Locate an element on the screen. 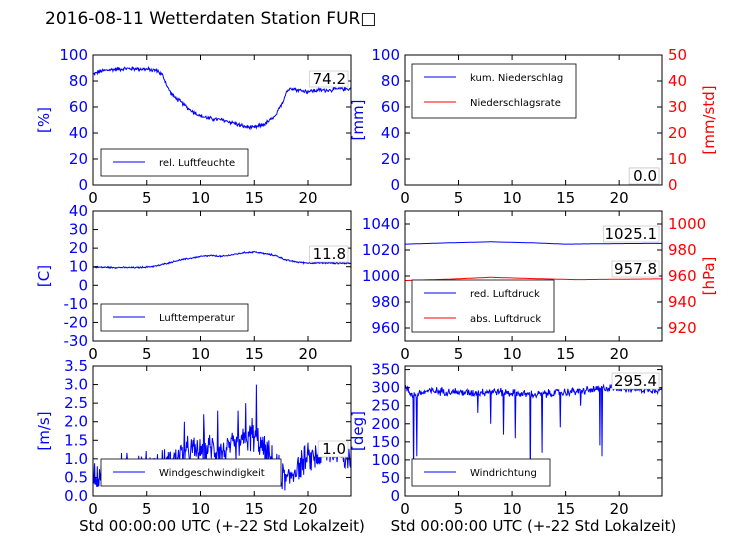 The height and width of the screenshot is (552, 736). pressure-ytick-label: 1020 is located at coordinates (381, 250).